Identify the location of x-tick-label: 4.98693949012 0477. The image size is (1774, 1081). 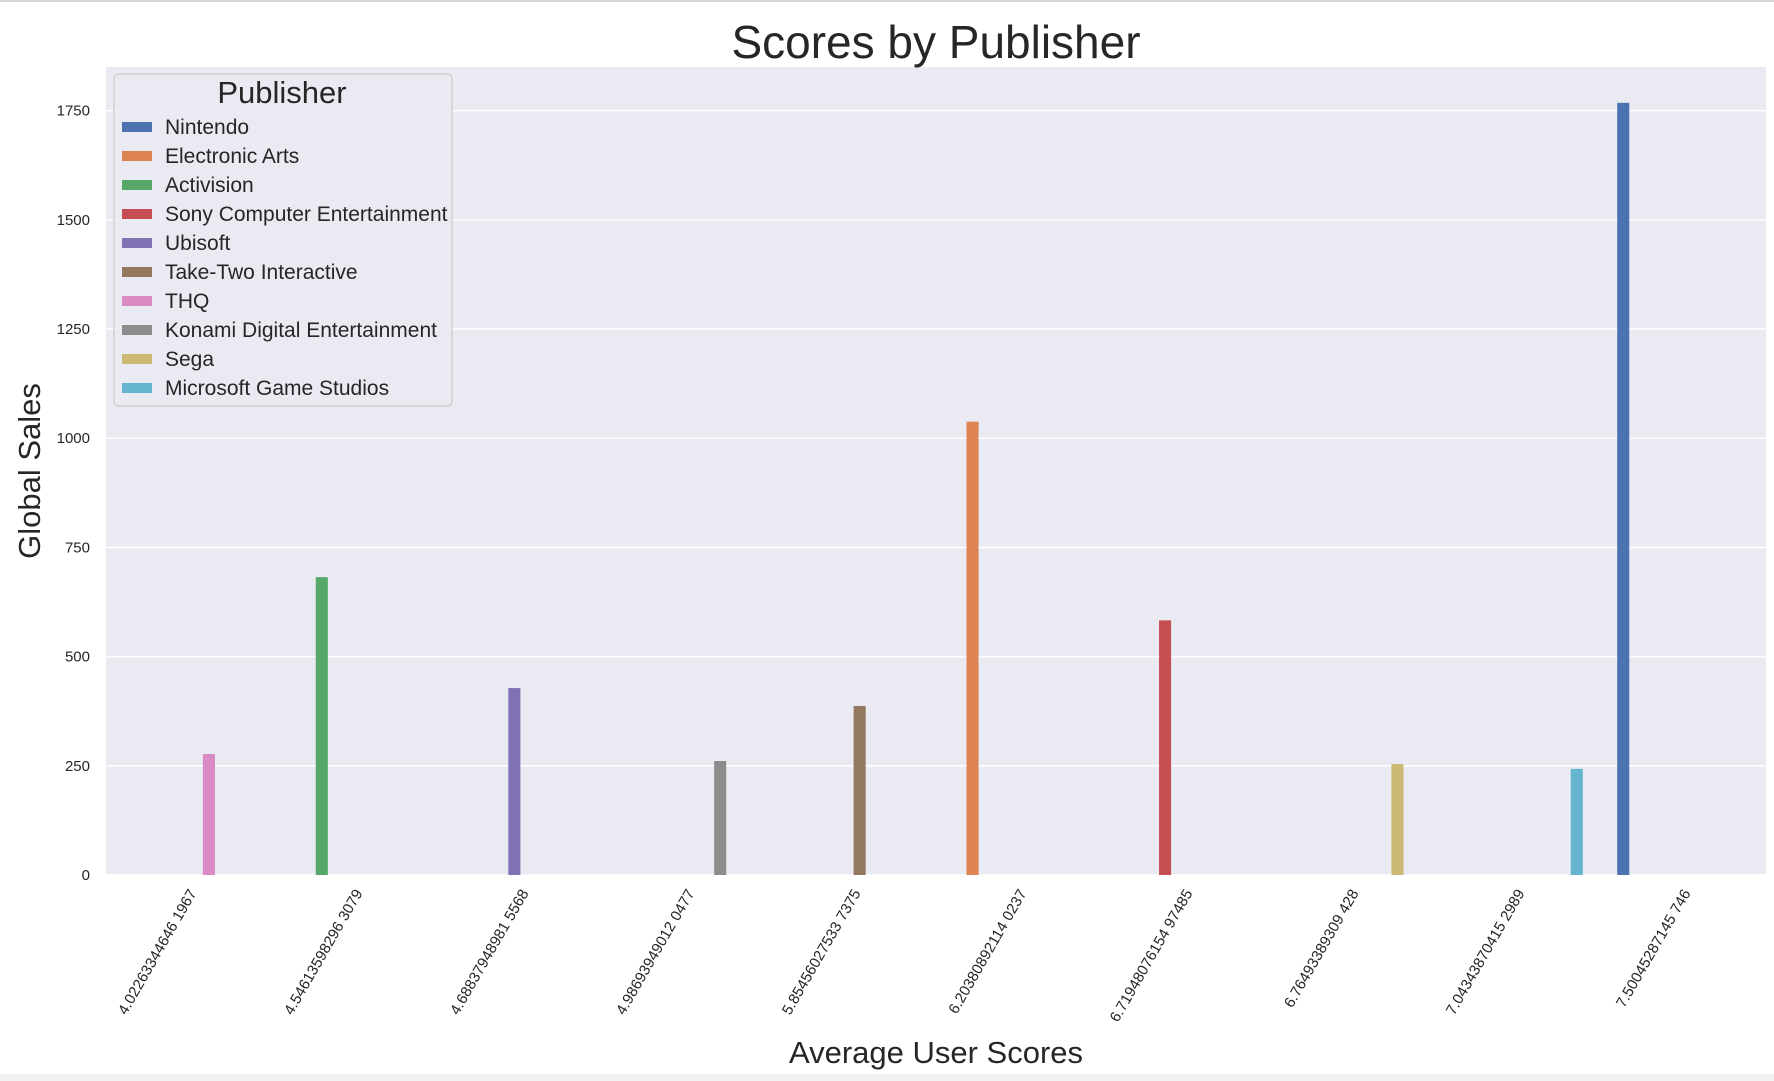
(656, 952).